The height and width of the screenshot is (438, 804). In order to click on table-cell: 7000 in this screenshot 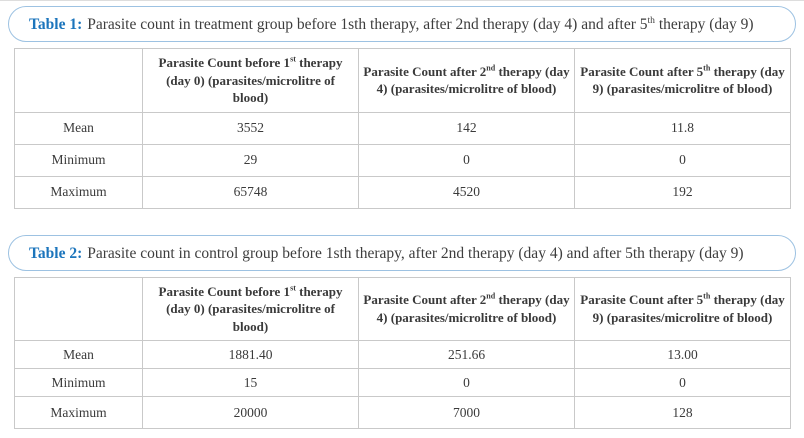, I will do `click(466, 413)`.